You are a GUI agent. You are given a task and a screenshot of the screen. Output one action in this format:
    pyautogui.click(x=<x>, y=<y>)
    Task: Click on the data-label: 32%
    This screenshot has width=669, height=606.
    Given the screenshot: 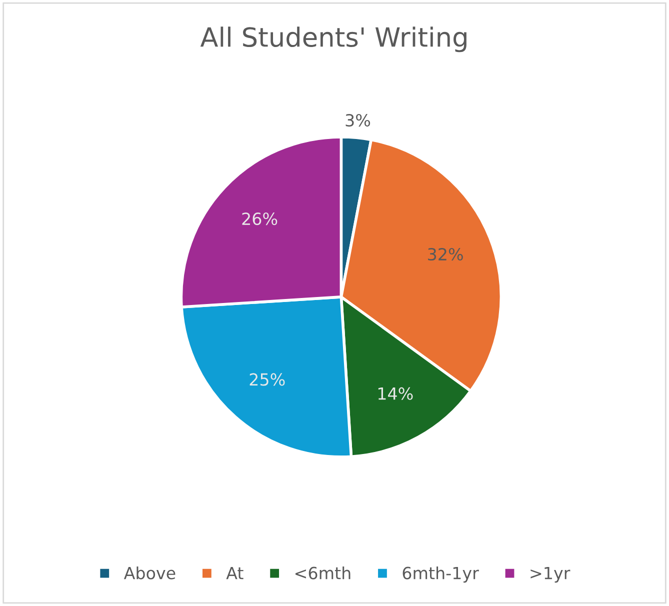 What is the action you would take?
    pyautogui.click(x=445, y=254)
    